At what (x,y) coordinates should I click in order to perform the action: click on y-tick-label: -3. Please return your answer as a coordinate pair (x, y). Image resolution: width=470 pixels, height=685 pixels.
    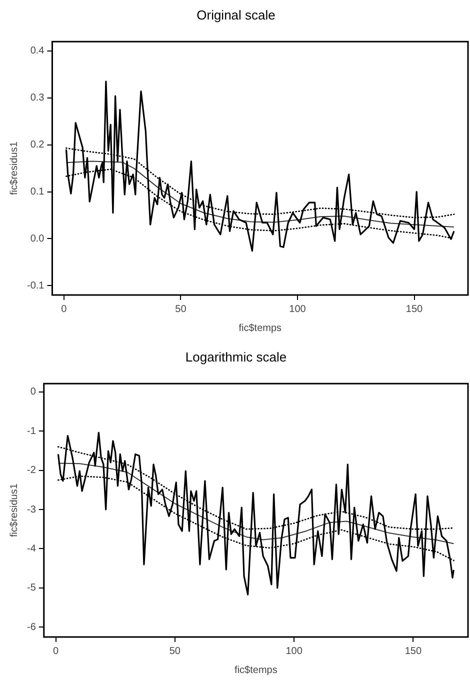
    Looking at the image, I should click on (31, 510).